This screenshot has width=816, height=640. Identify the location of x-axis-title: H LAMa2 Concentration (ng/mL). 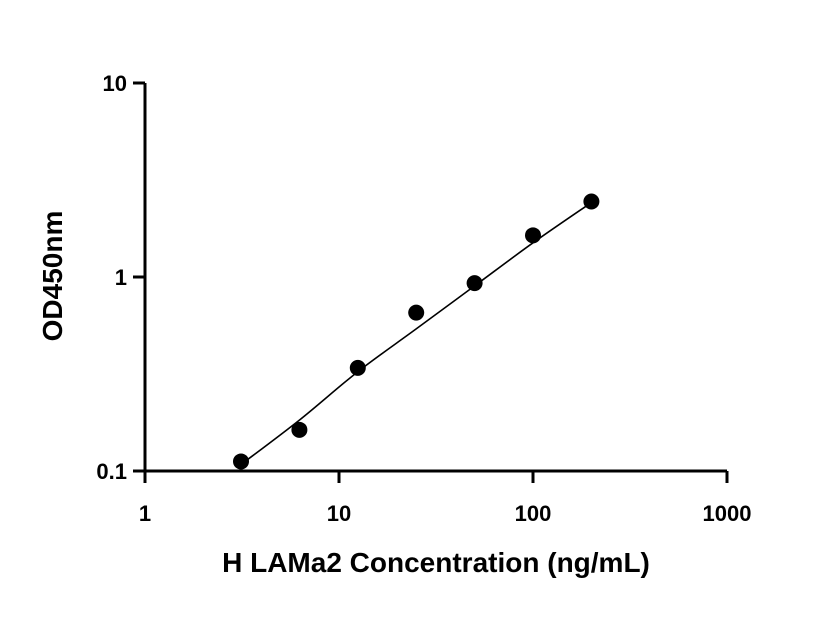
(436, 562).